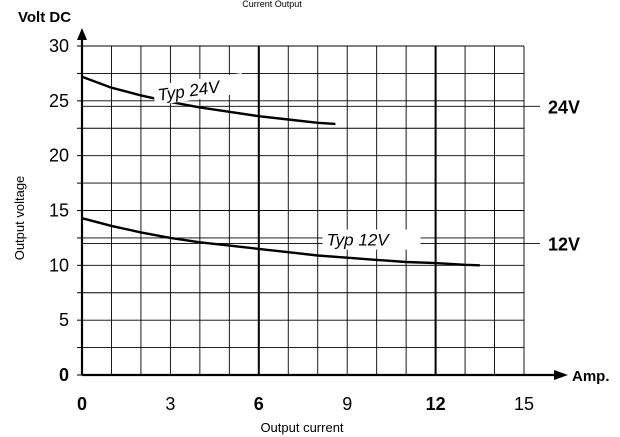 This screenshot has height=437, width=620. I want to click on reference-label-24V: 24V, so click(564, 107).